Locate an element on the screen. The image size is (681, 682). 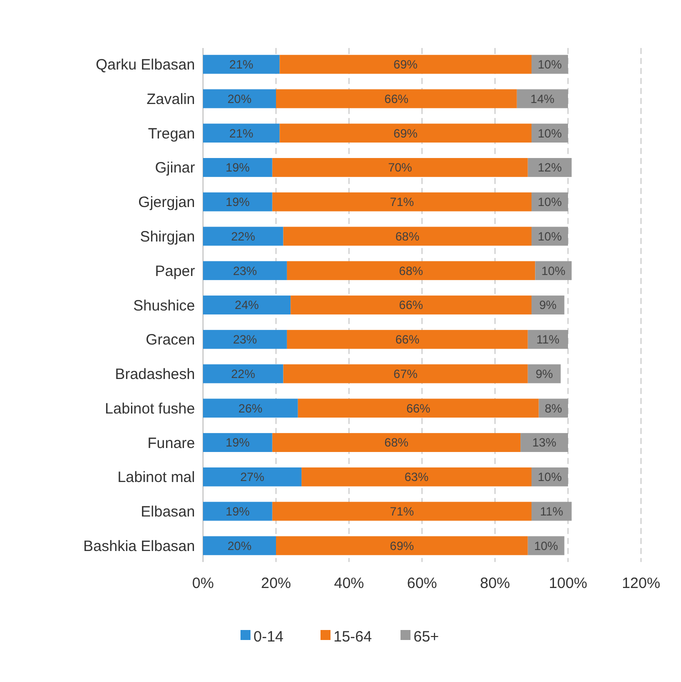
data-label: 27% is located at coordinates (252, 477).